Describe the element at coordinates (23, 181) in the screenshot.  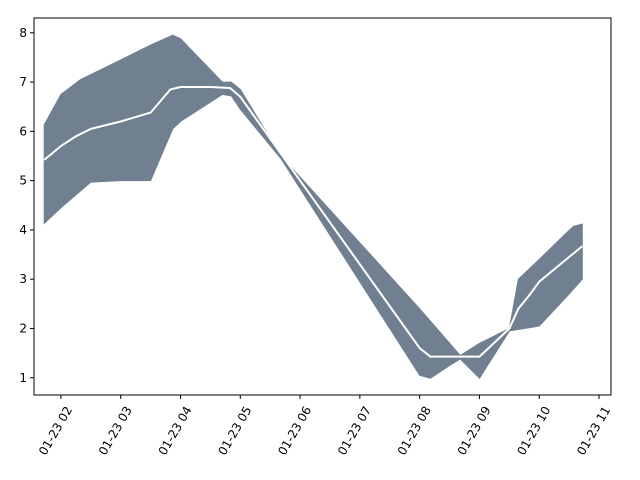
I see `y-tick-label: 5` at that location.